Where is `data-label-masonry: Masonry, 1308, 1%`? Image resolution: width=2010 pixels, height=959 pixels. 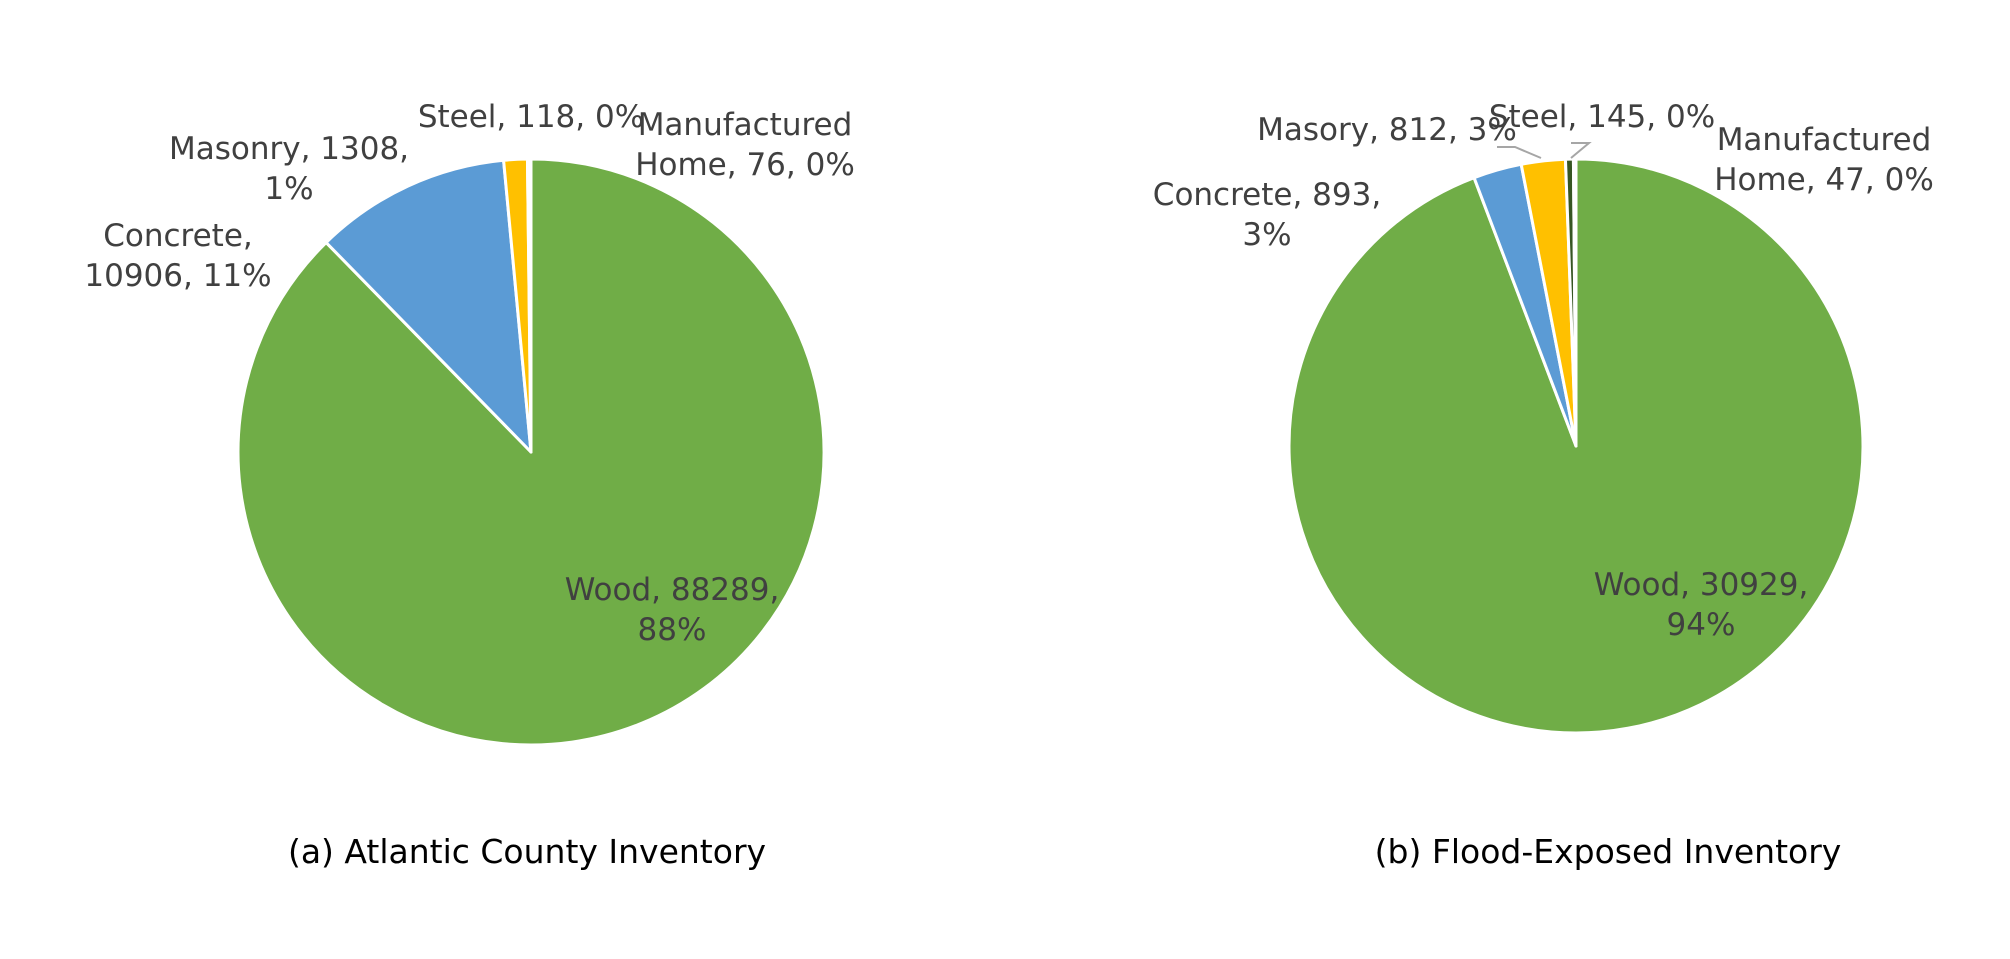
data-label-masonry: Masonry, 1308, 1% is located at coordinates (289, 169).